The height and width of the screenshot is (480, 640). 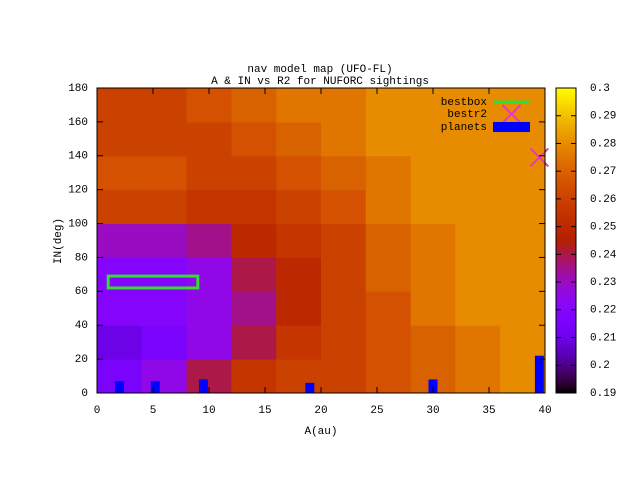 I want to click on x-tick-label: 35, so click(x=488, y=411).